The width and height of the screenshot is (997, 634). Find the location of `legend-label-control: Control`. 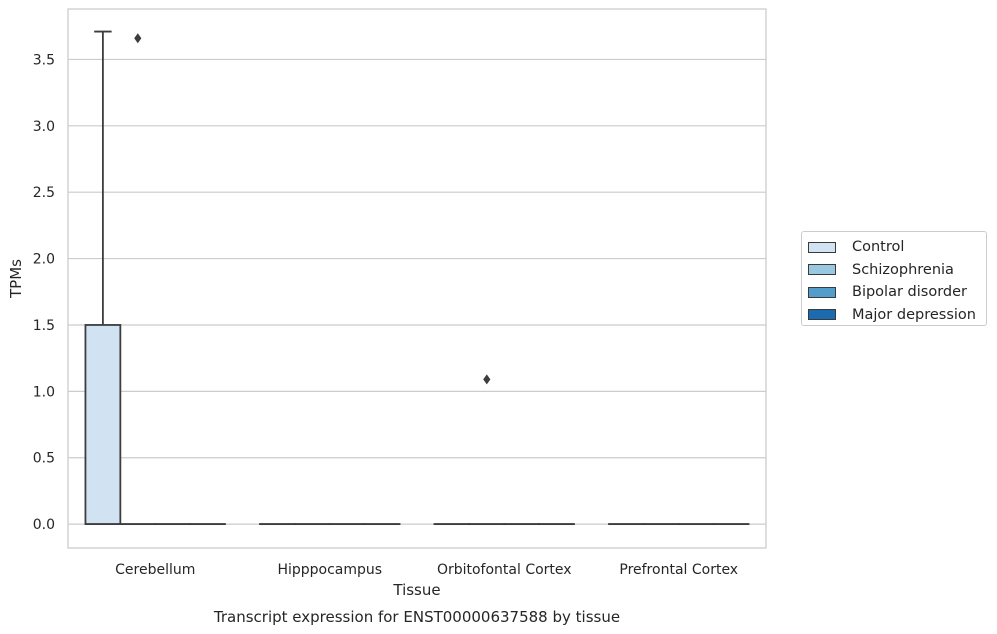

legend-label-control: Control is located at coordinates (878, 247).